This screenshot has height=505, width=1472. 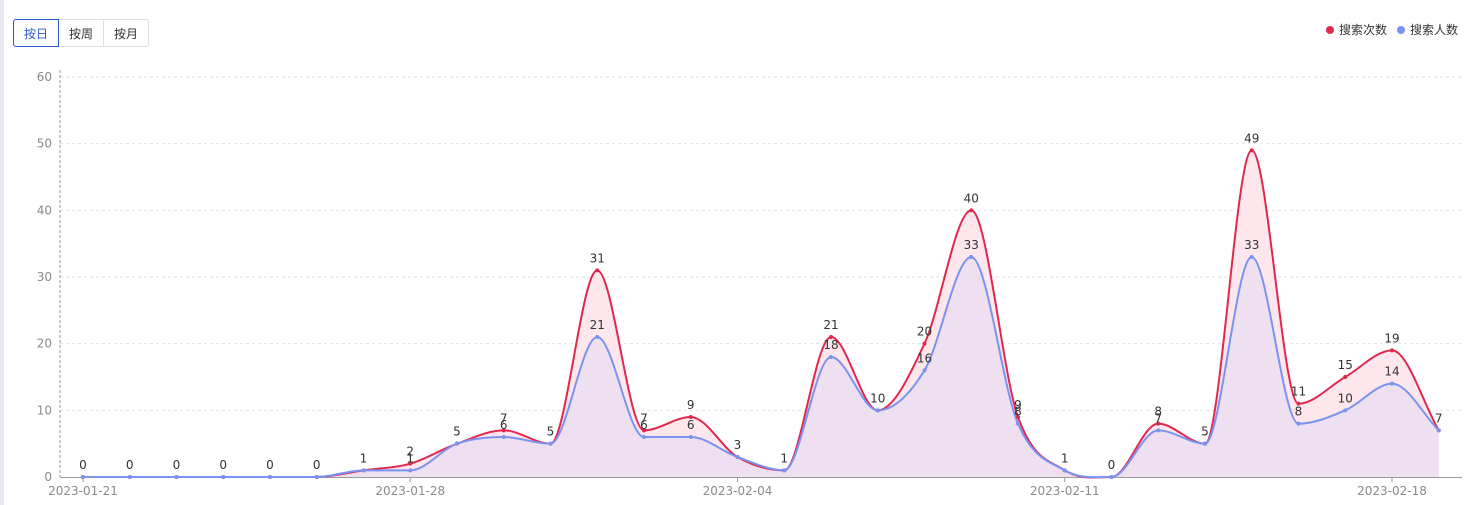 I want to click on y-tick-label: 10, so click(x=44, y=410).